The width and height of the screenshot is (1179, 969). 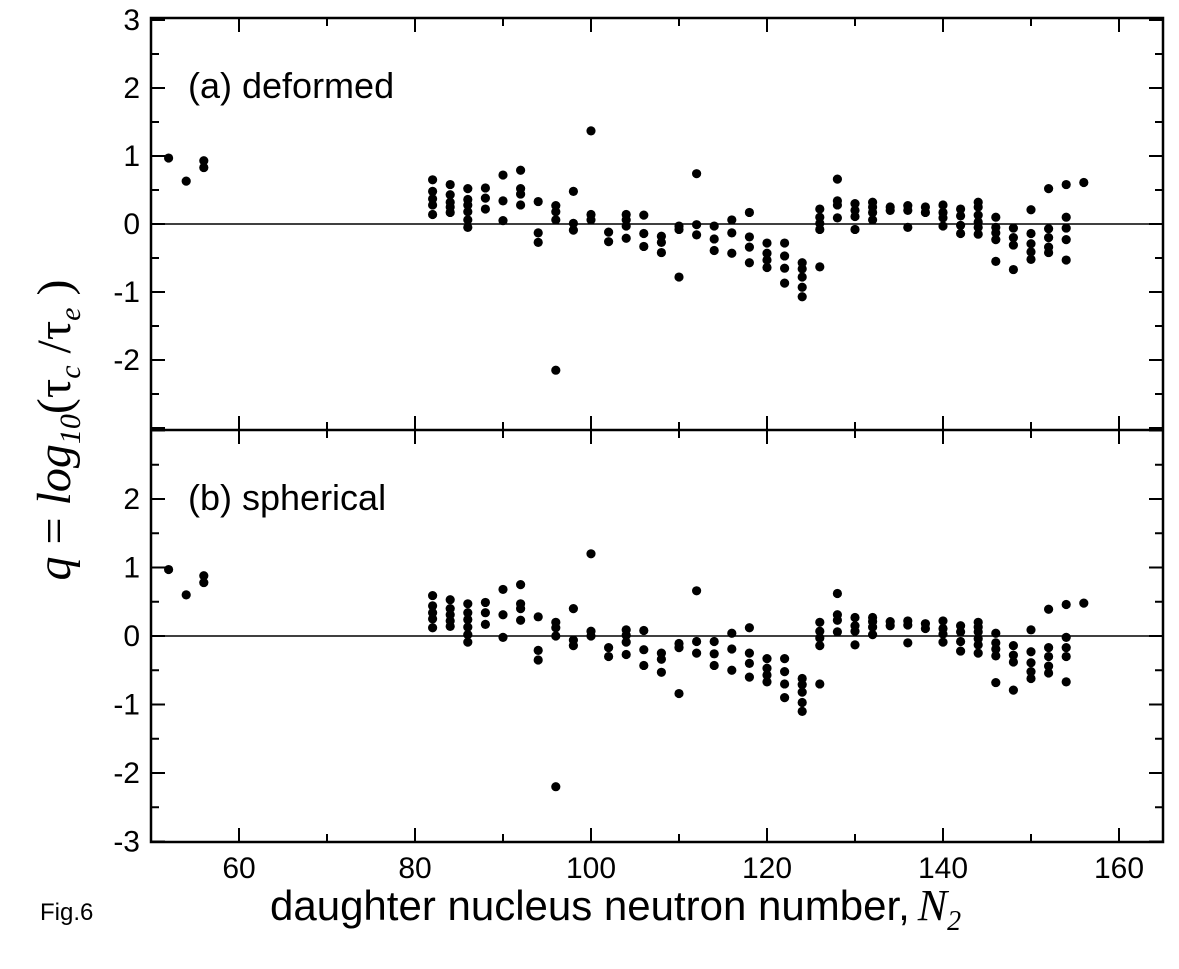 What do you see at coordinates (57, 430) in the screenshot?
I see `y-axis-label: q = log10(τc /τe )` at bounding box center [57, 430].